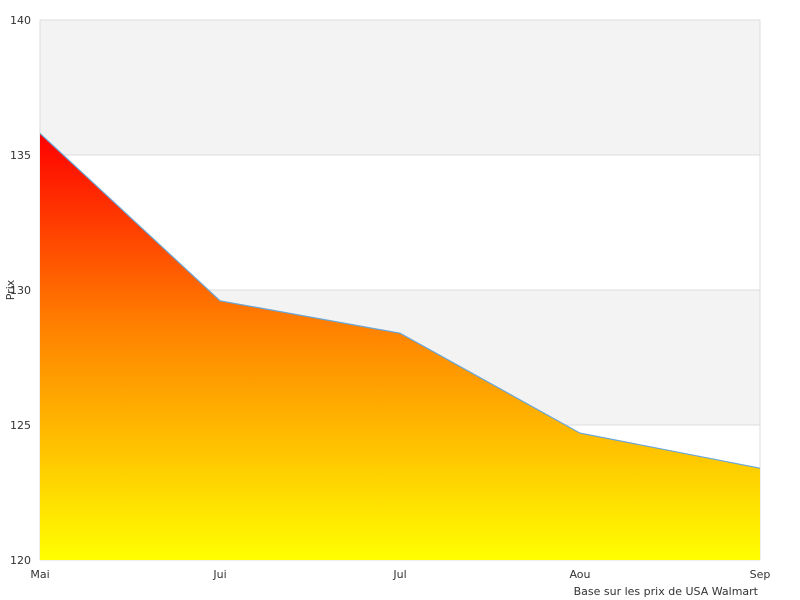  Describe the element at coordinates (20, 425) in the screenshot. I see `y-tick-label: 125` at that location.